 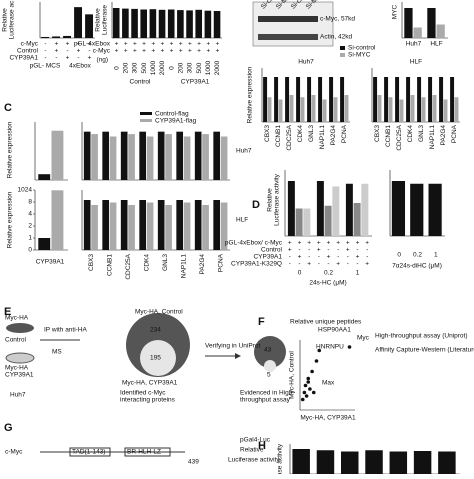 I want to click on label: Huh7, so click(x=414, y=44).